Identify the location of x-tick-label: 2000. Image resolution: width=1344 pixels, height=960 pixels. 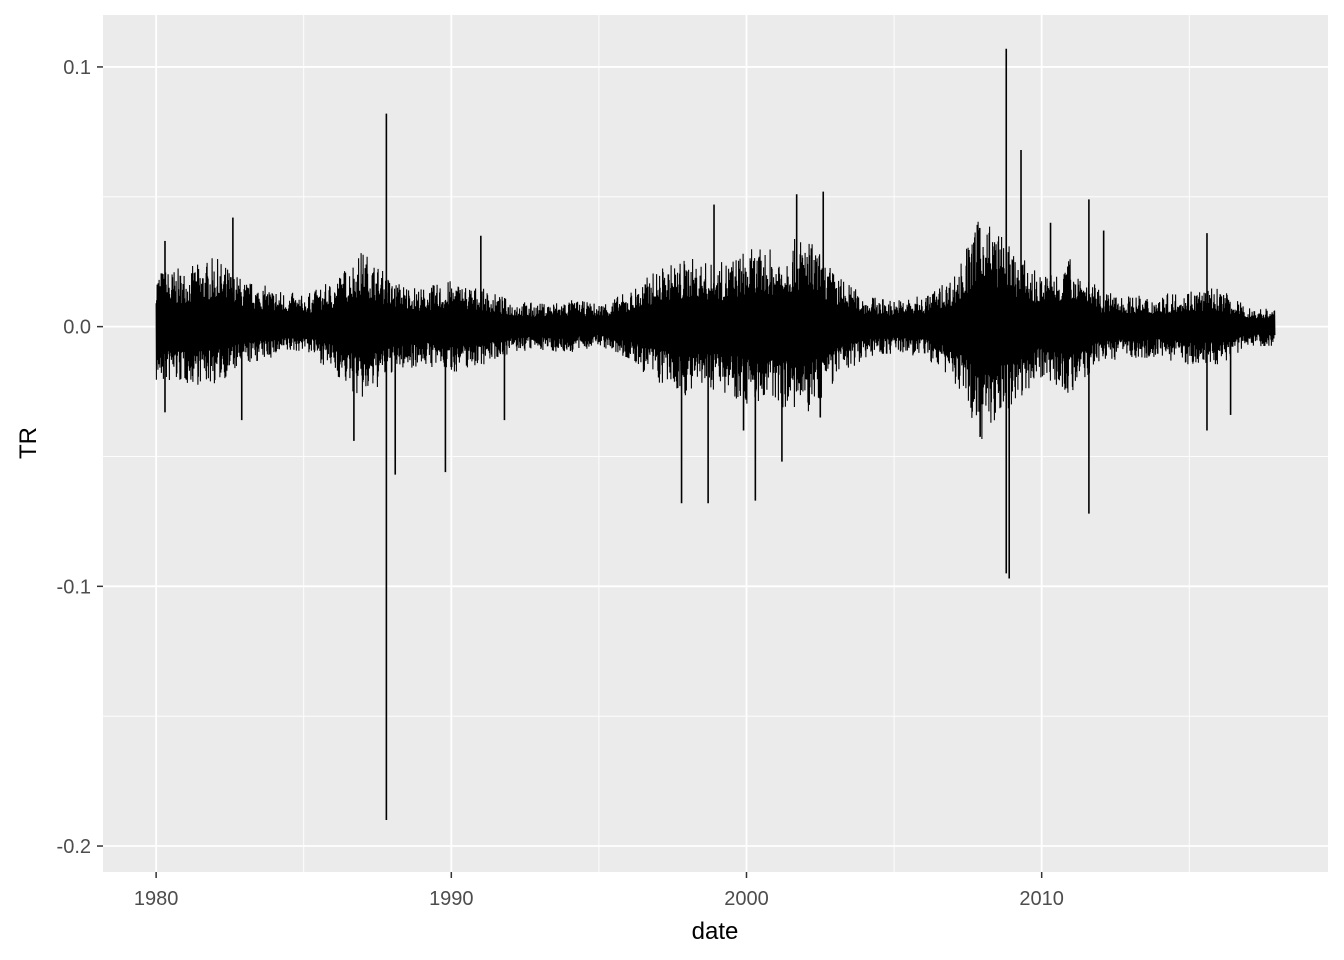
(746, 899).